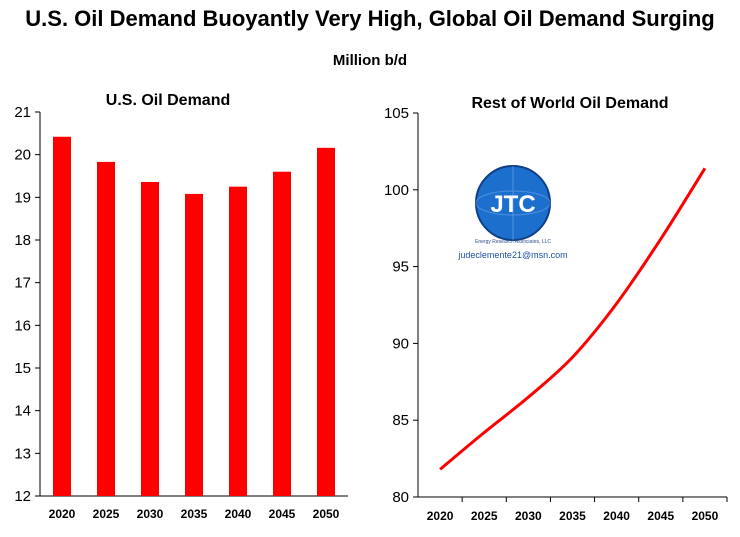 The image size is (740, 537). Describe the element at coordinates (282, 333) in the screenshot. I see `bar-2045` at that location.